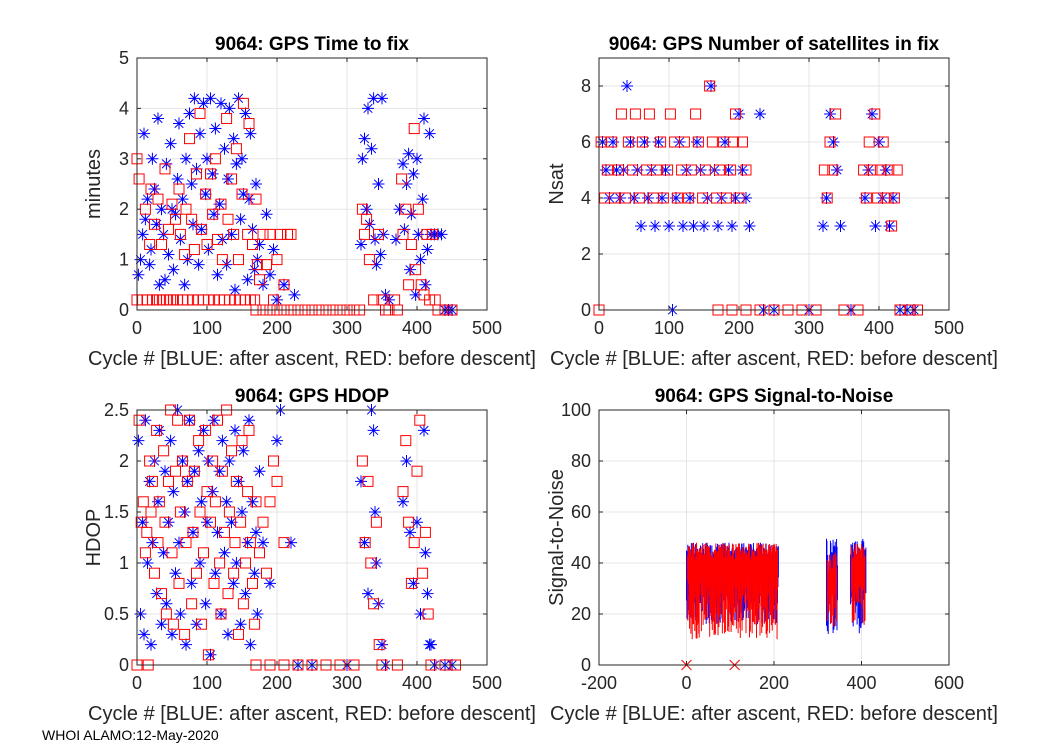  What do you see at coordinates (124, 260) in the screenshot?
I see `y-tick-label: 1` at bounding box center [124, 260].